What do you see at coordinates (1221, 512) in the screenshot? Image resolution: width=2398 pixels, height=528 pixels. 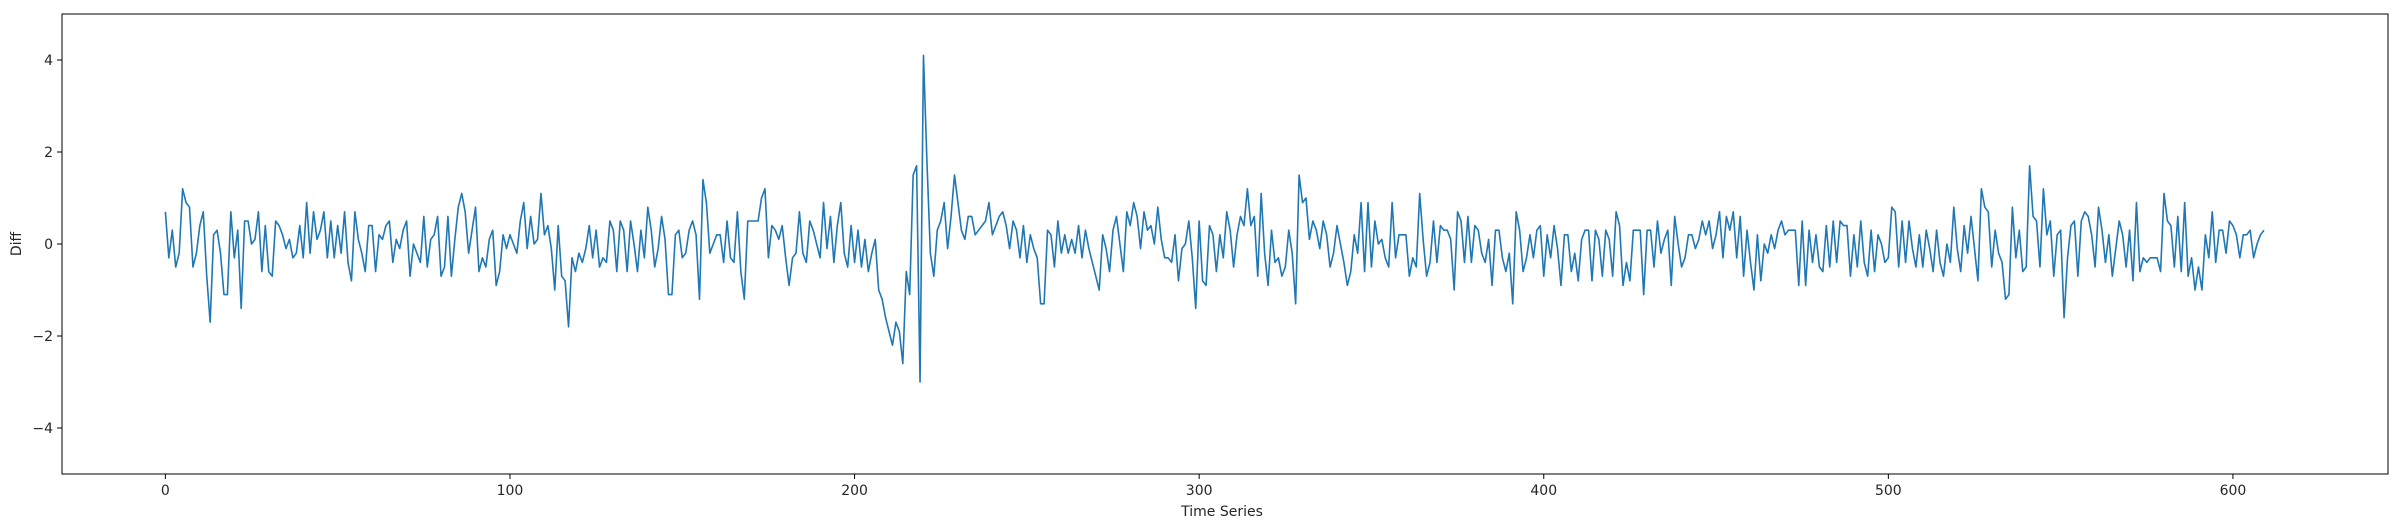 I see `x-axis-label: Time Series` at bounding box center [1221, 512].